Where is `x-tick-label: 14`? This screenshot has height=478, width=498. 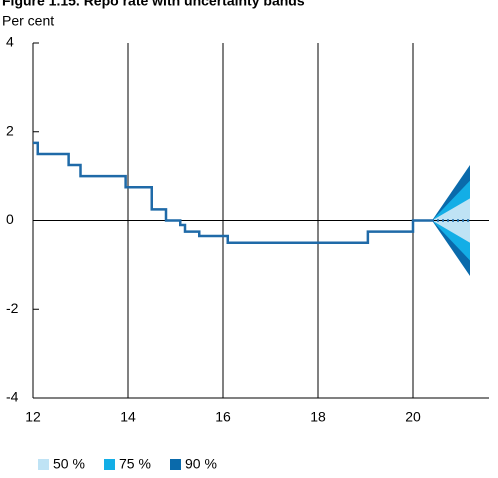 x-tick-label: 14 is located at coordinates (128, 417).